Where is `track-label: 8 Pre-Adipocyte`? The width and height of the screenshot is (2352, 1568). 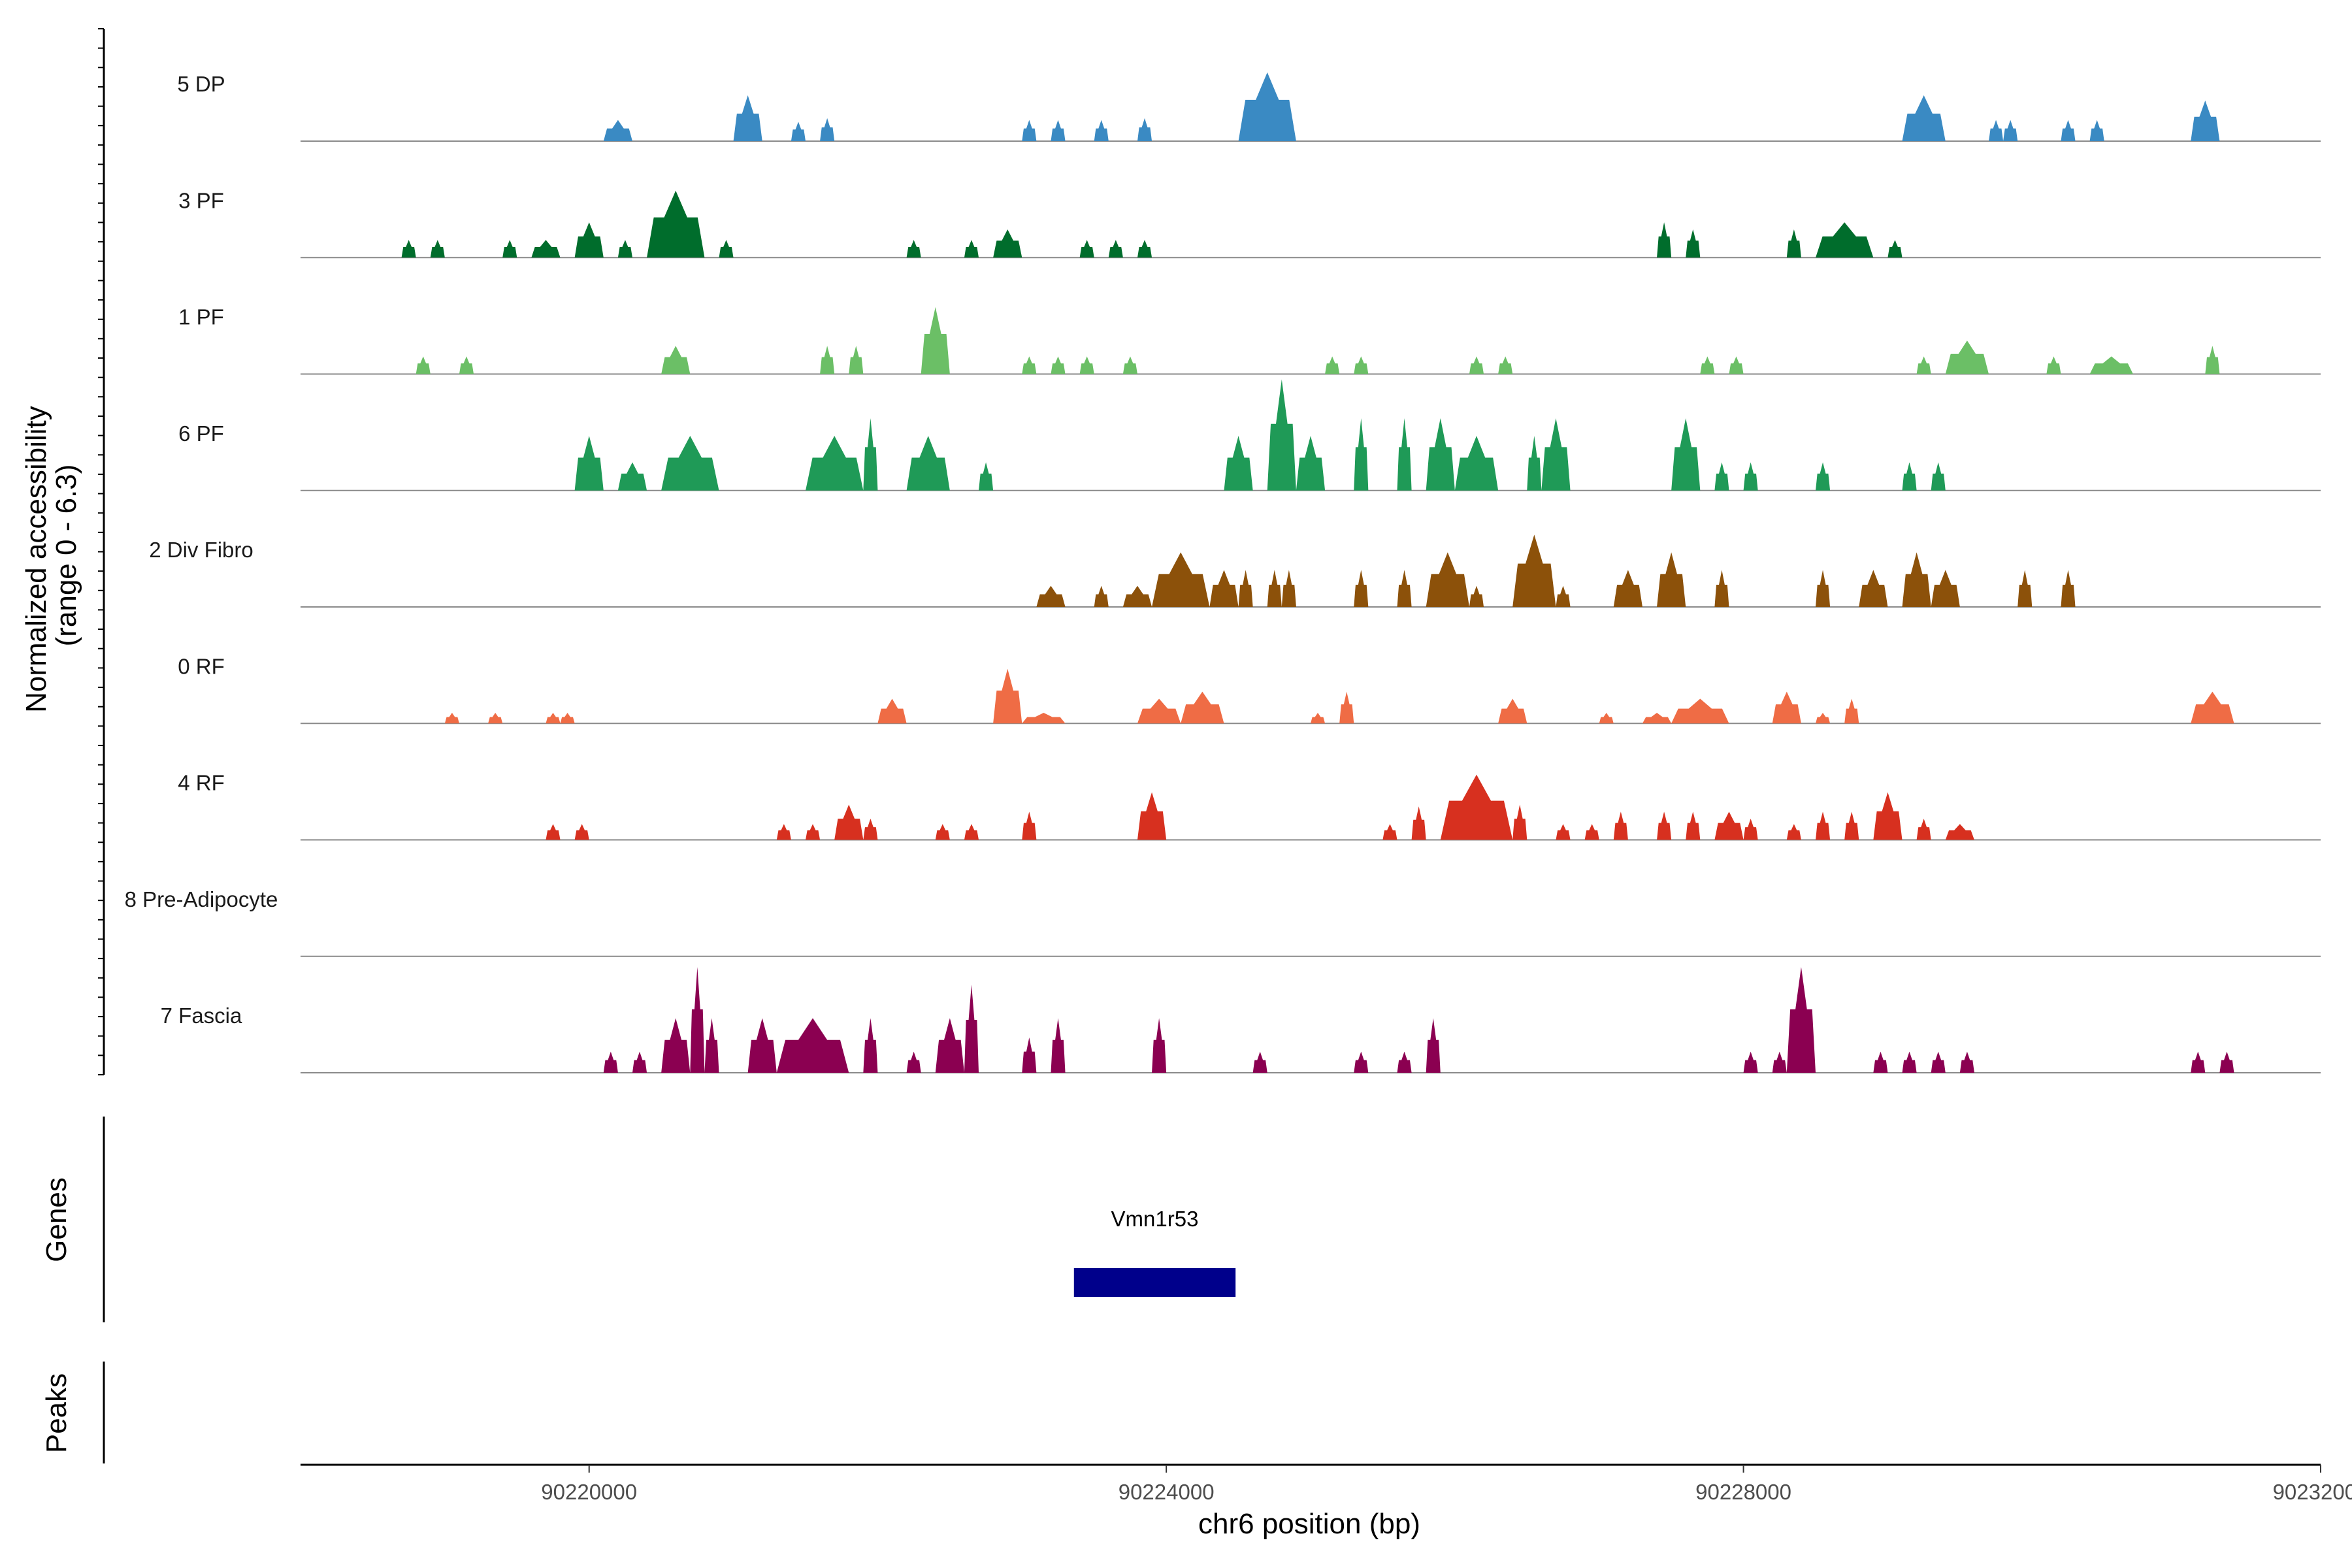
track-label: 8 Pre-Adipocyte is located at coordinates (201, 899).